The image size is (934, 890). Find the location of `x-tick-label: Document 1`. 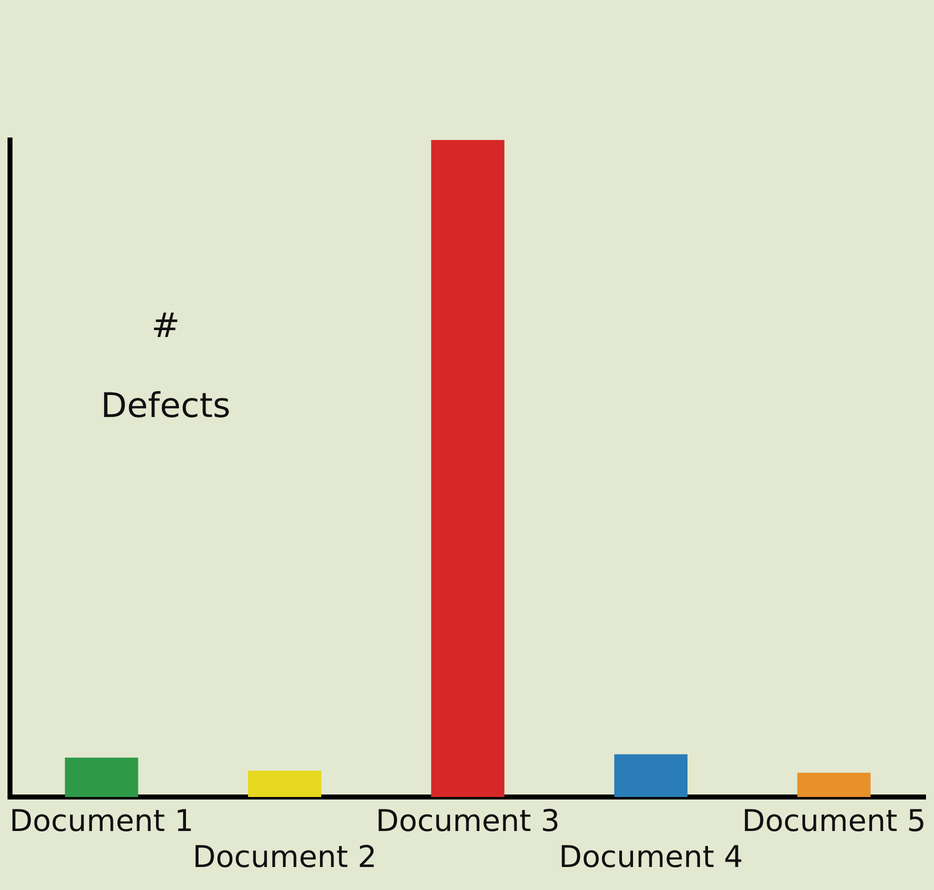

x-tick-label: Document 1 is located at coordinates (102, 821).